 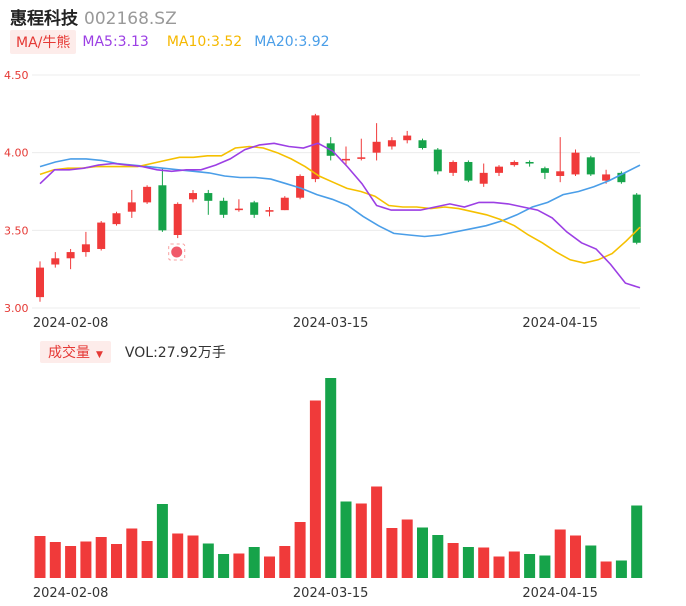 I want to click on marker-frame, so click(x=177, y=252).